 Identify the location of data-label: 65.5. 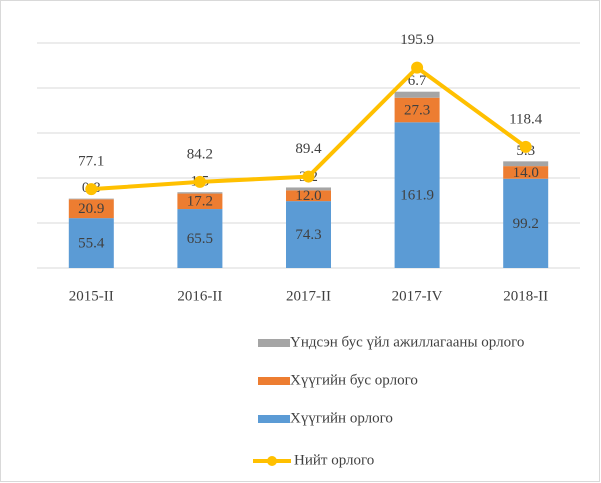
(200, 239).